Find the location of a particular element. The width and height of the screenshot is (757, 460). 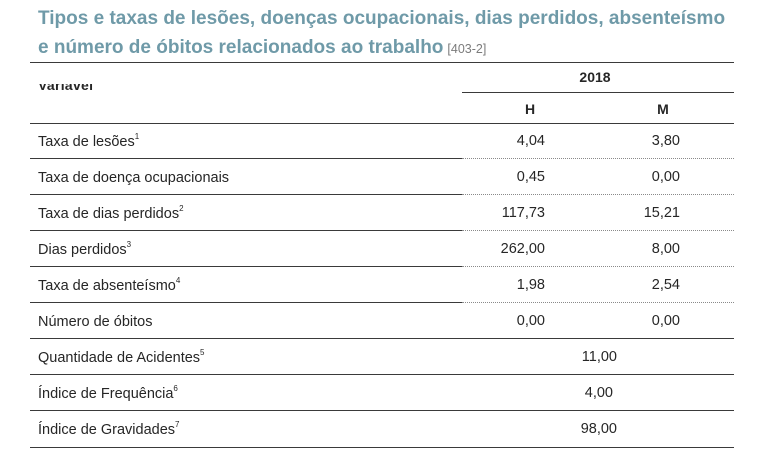

row-value-m: 8,00 is located at coordinates (665, 249).